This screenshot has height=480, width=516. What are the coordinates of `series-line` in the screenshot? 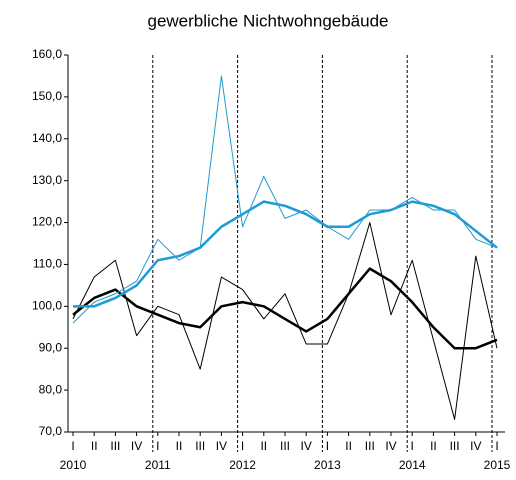 It's located at (285, 308).